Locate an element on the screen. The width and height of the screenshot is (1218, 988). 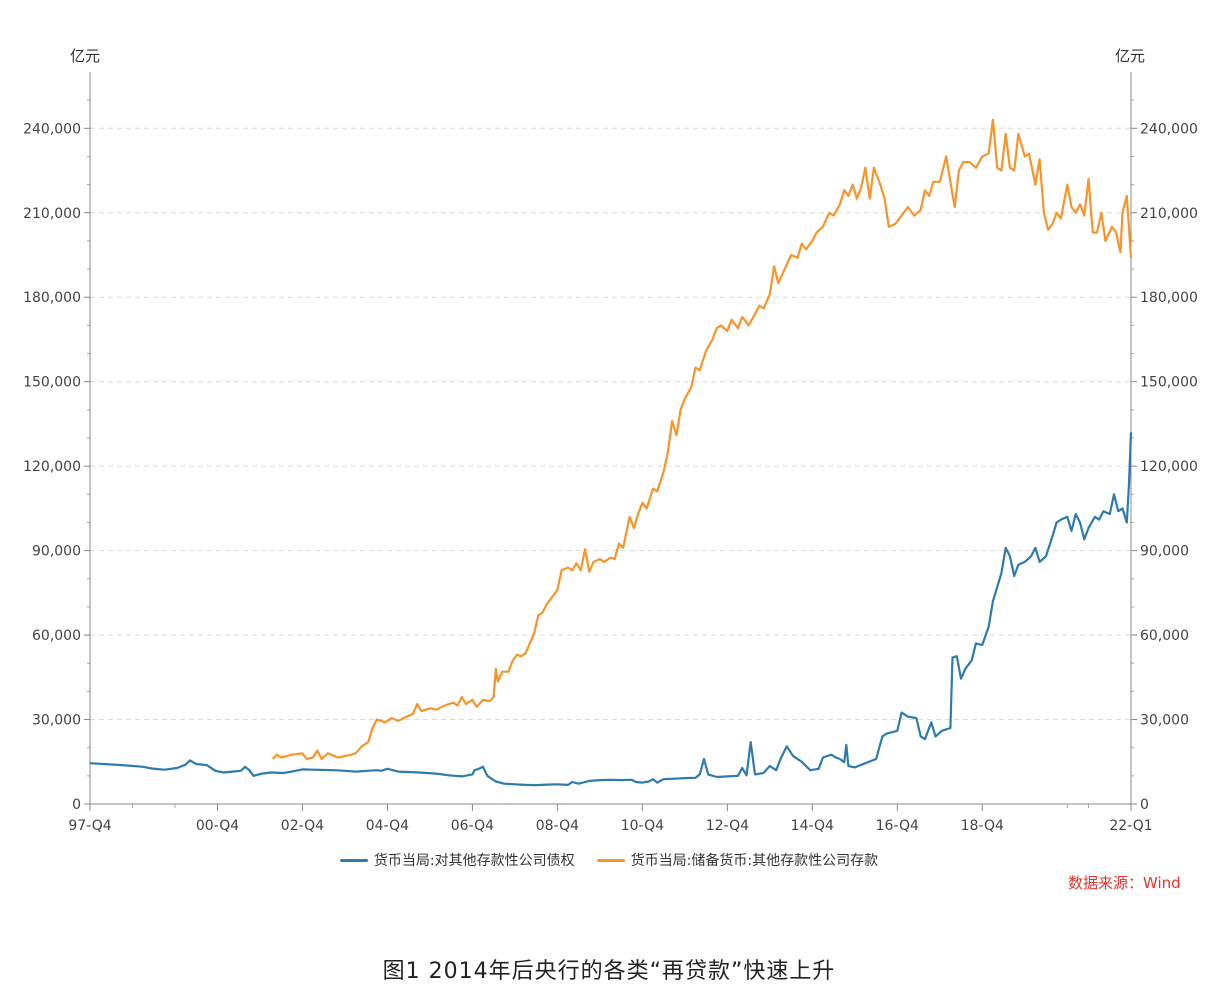
ytick-label-right-7: 210,000 is located at coordinates (1169, 214).